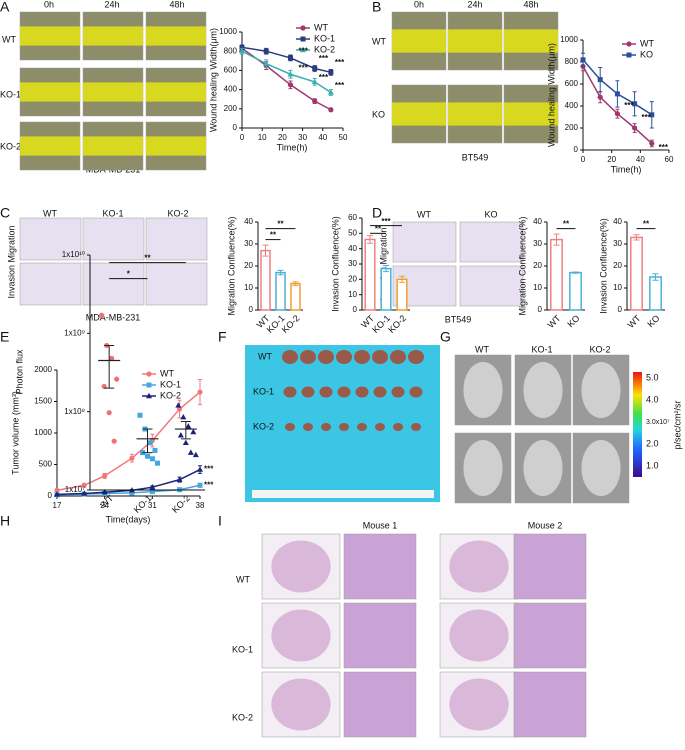 This screenshot has width=685, height=750. I want to click on x-tick-label: 40, so click(322, 137).